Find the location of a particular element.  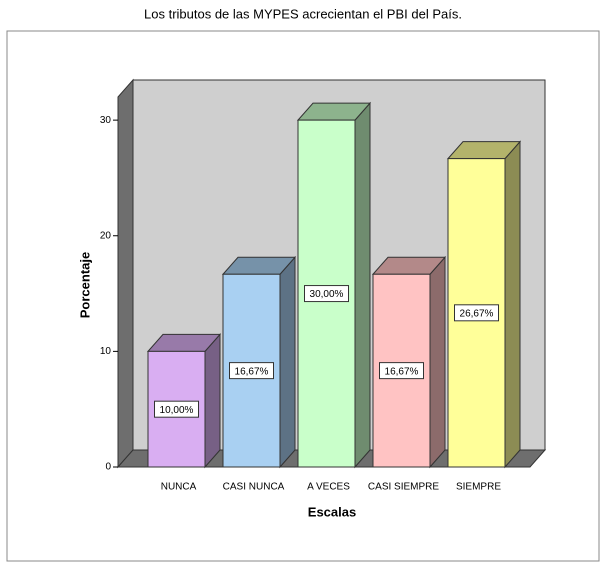

y-tick-label: 10 is located at coordinates (106, 351).